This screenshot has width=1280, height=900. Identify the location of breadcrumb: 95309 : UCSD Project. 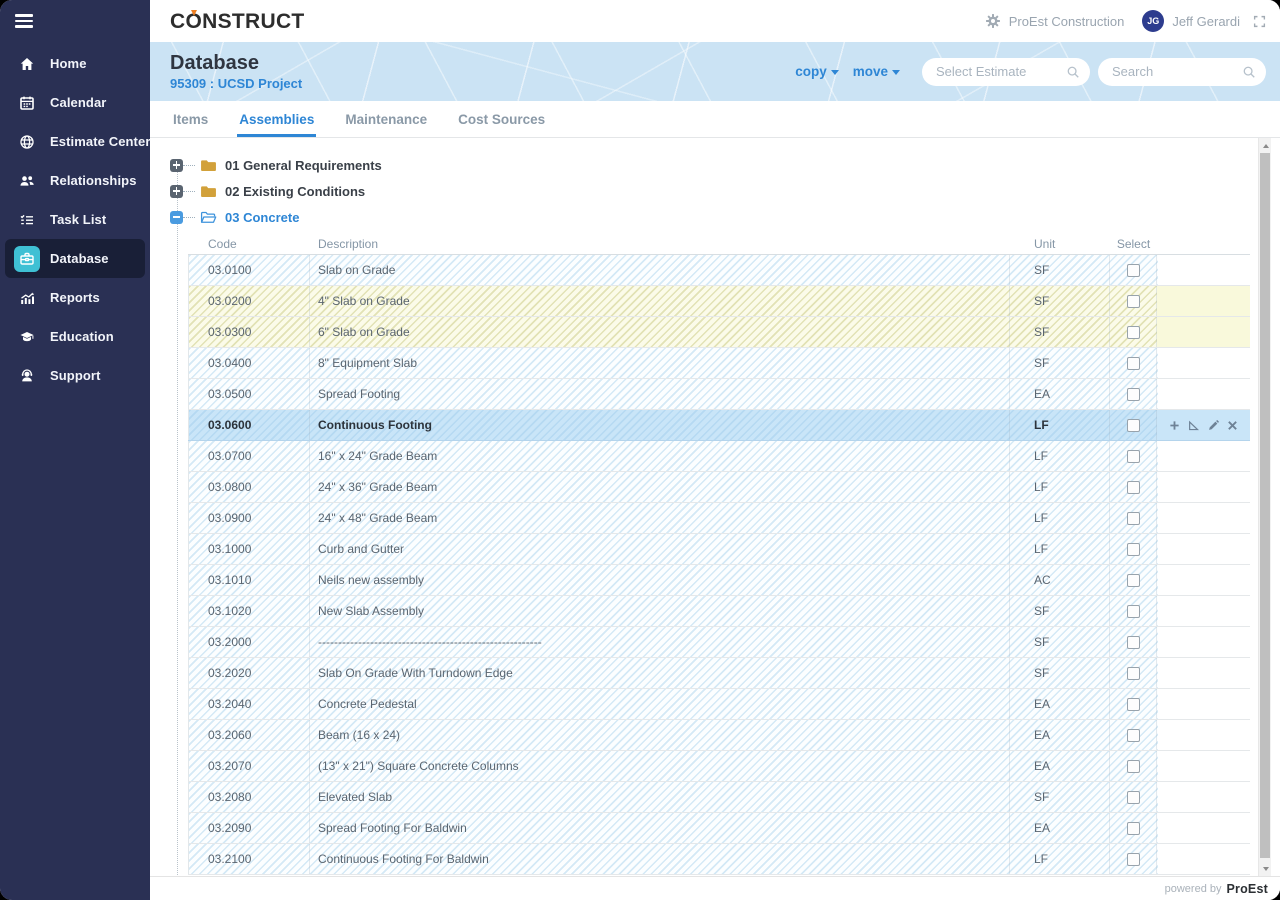
(236, 83).